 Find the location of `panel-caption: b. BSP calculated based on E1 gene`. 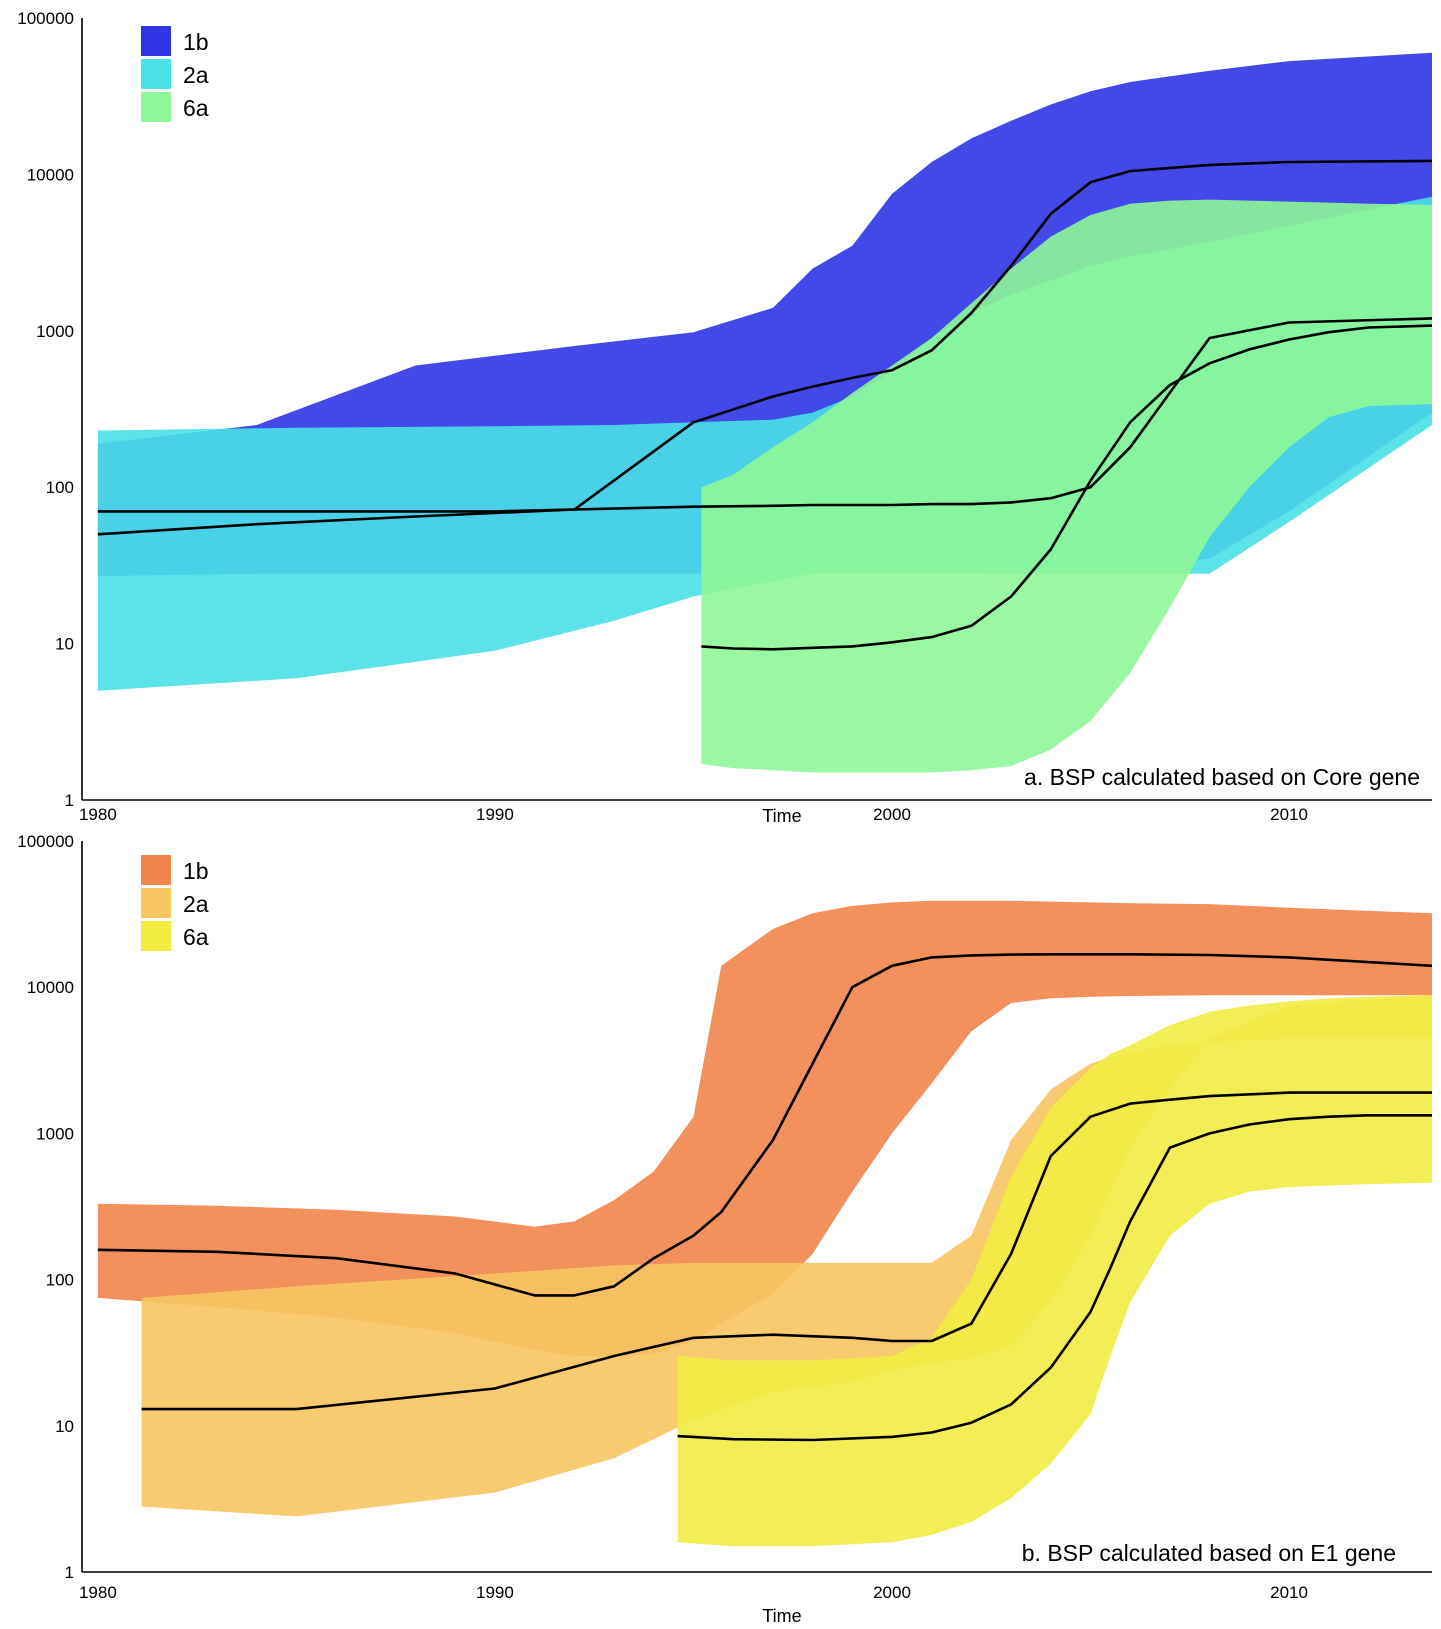

panel-caption: b. BSP calculated based on E1 gene is located at coordinates (1209, 1553).